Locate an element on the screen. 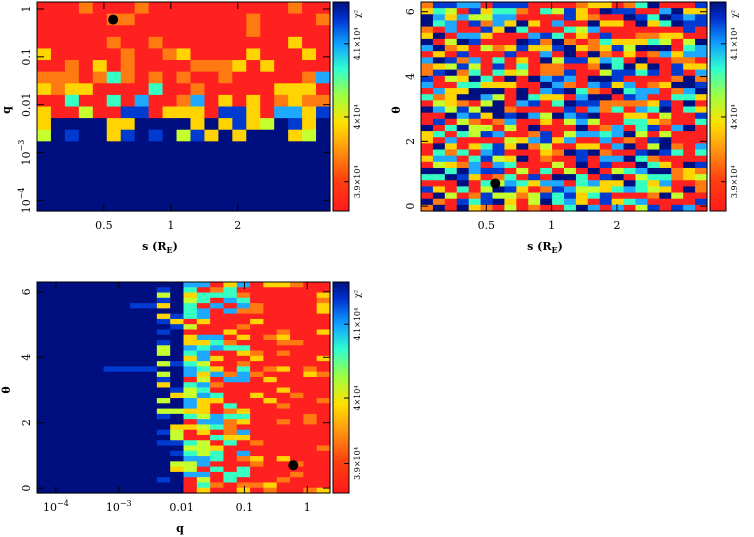 This screenshot has width=754, height=537. x-tick-label: 1 is located at coordinates (307, 507).